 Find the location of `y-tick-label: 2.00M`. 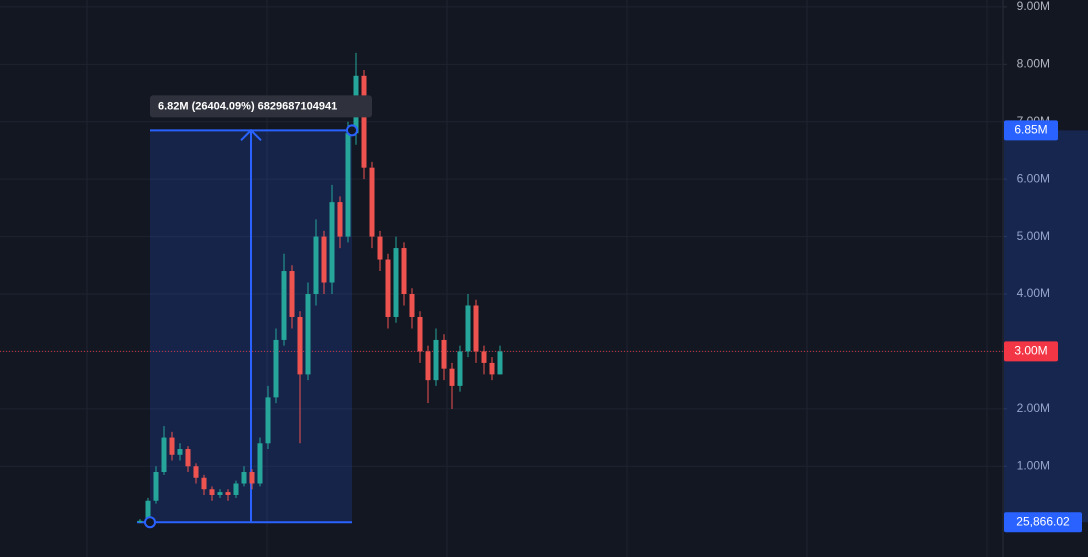

y-tick-label: 2.00M is located at coordinates (1033, 408).